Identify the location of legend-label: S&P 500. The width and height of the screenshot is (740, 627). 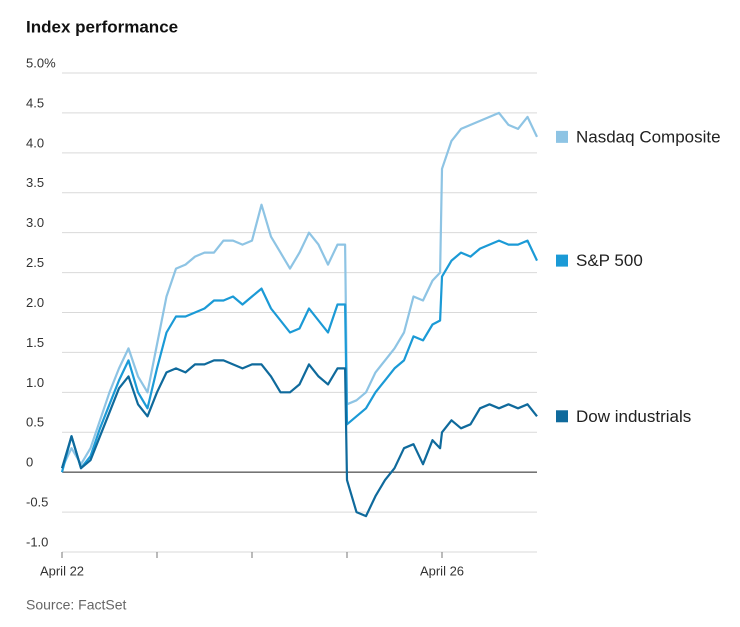
(609, 260).